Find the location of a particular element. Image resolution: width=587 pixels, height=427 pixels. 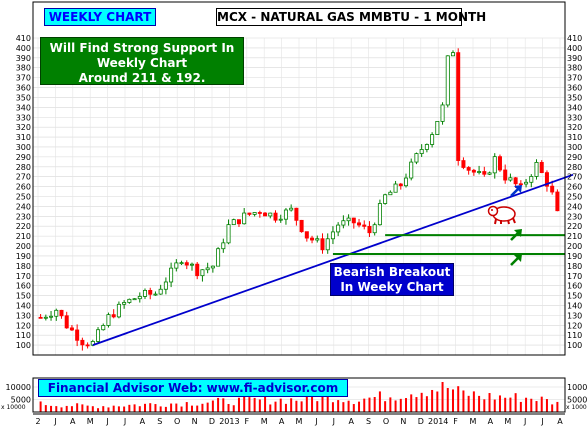

y-tick-label-right: 330 is located at coordinates (574, 117).